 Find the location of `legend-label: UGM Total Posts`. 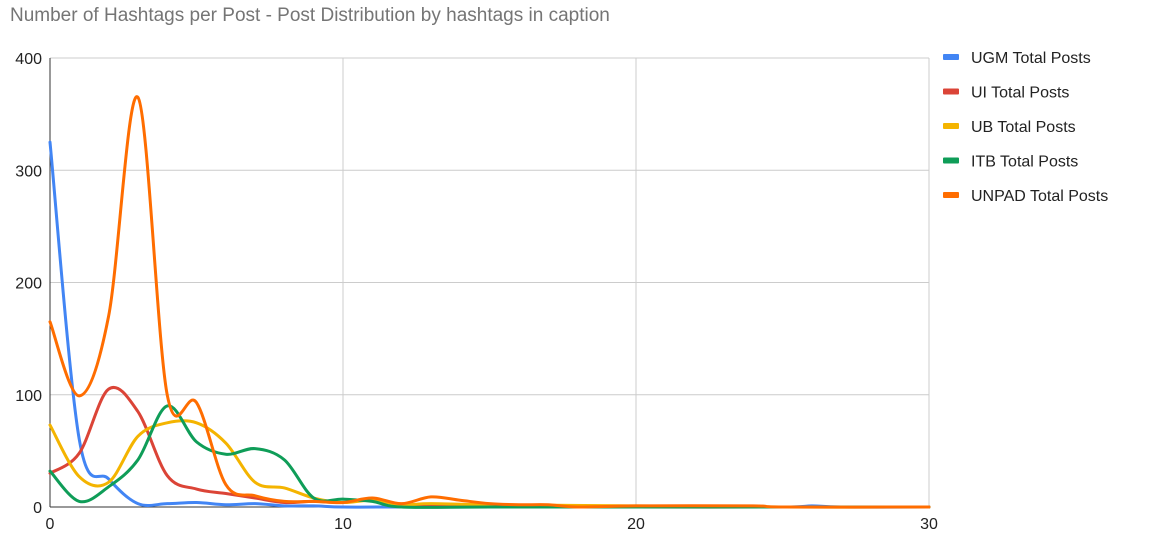

legend-label: UGM Total Posts is located at coordinates (1031, 58).